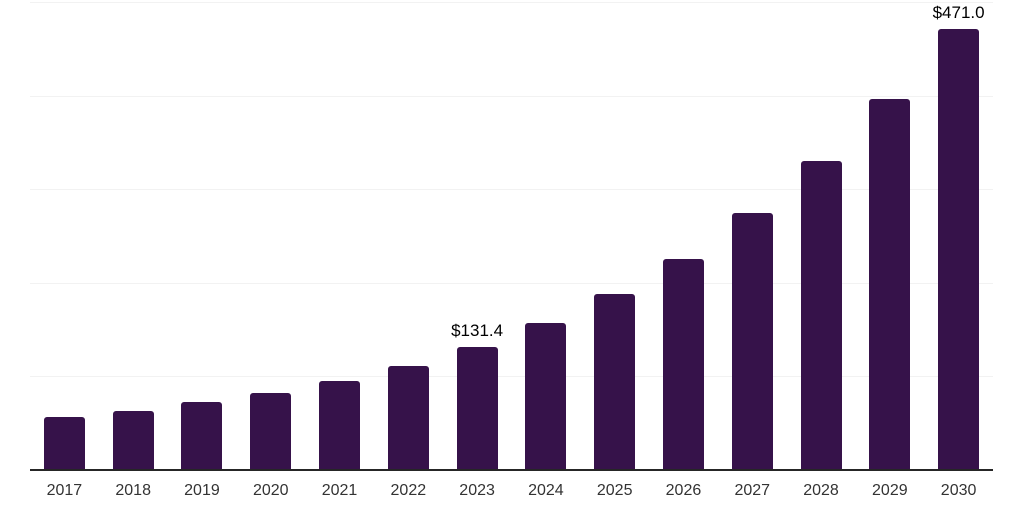 The image size is (1024, 512). What do you see at coordinates (477, 490) in the screenshot?
I see `x-tick-label-2023: 2023` at bounding box center [477, 490].